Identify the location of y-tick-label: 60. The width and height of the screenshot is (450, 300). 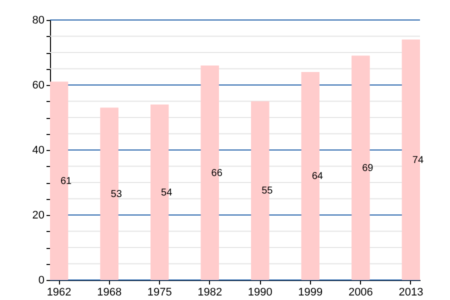
(38, 86).